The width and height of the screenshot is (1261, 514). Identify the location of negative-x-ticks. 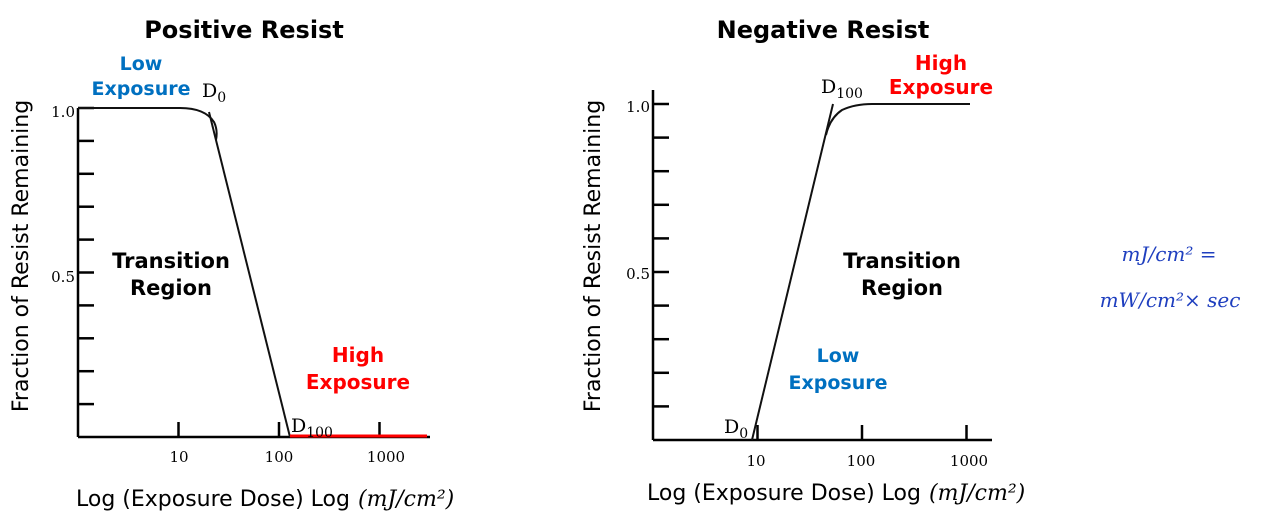
(862, 432).